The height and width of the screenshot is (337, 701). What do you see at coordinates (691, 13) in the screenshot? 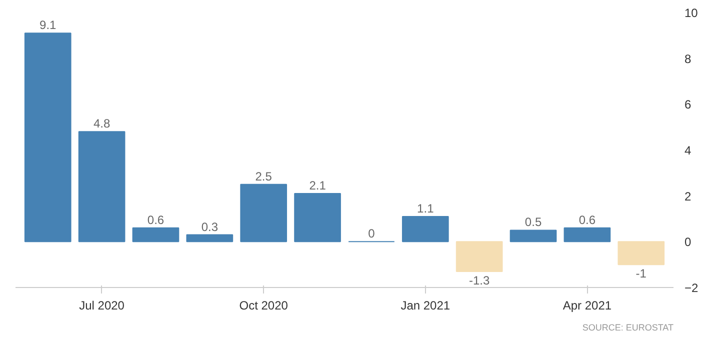
I see `y-tick-label: 10` at bounding box center [691, 13].